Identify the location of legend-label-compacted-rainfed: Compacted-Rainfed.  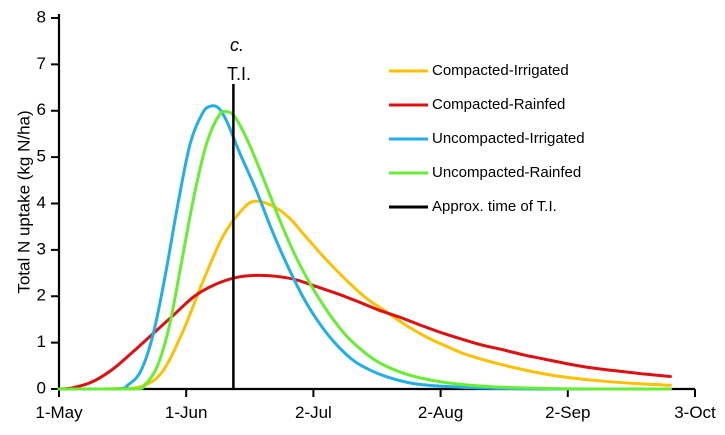
(498, 104).